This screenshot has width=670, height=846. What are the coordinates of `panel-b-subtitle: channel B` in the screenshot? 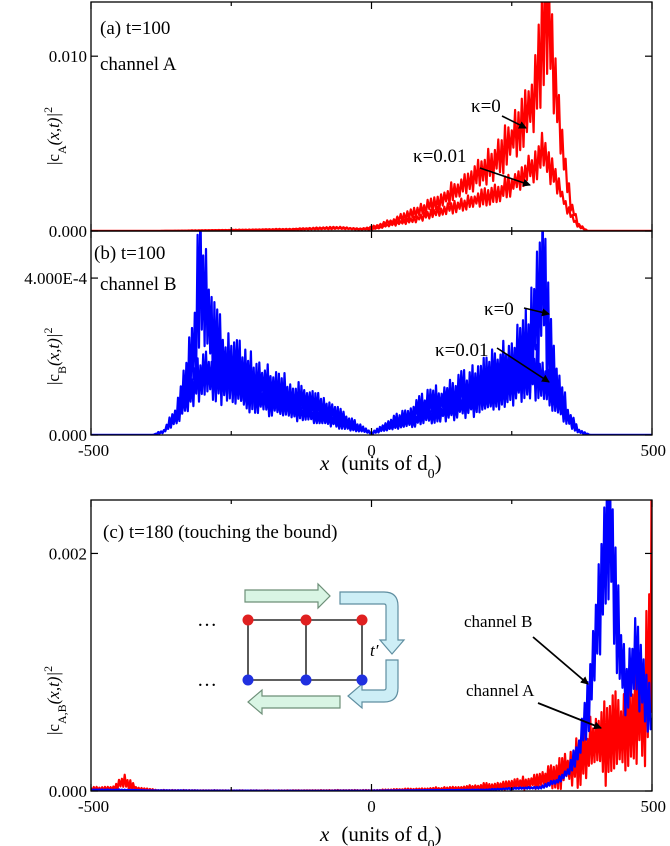 It's located at (138, 284).